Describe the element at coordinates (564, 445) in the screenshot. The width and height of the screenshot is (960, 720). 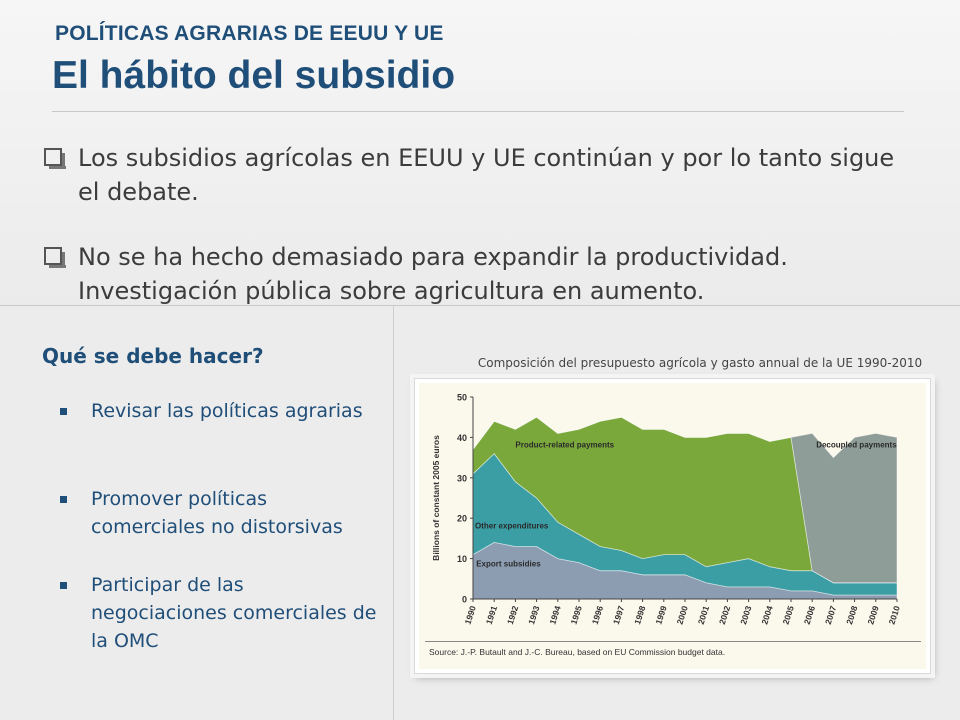
I see `series-label: Product-related payments` at that location.